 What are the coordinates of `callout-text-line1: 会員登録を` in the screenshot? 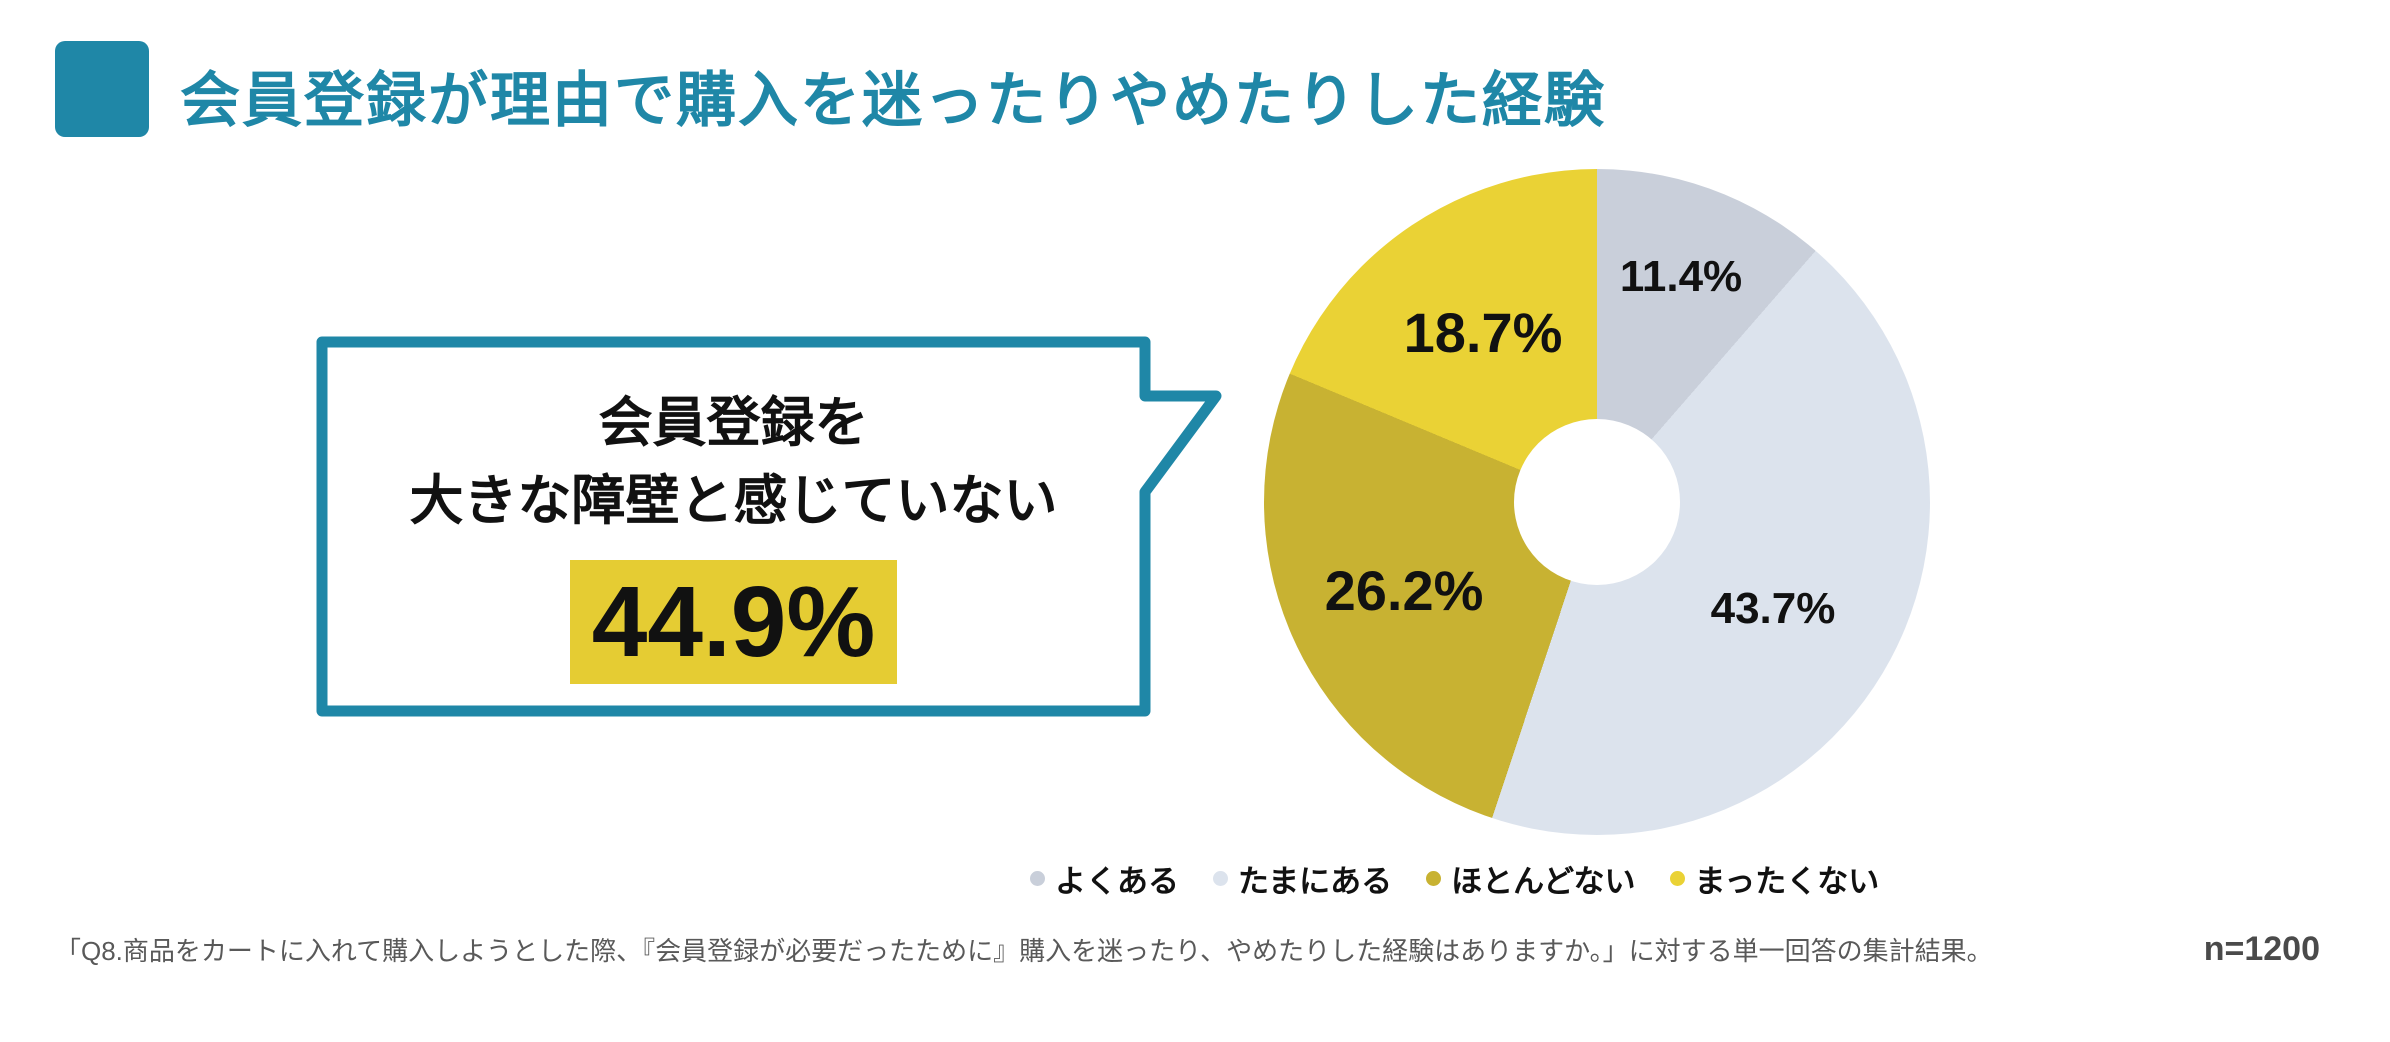 It's located at (733, 423).